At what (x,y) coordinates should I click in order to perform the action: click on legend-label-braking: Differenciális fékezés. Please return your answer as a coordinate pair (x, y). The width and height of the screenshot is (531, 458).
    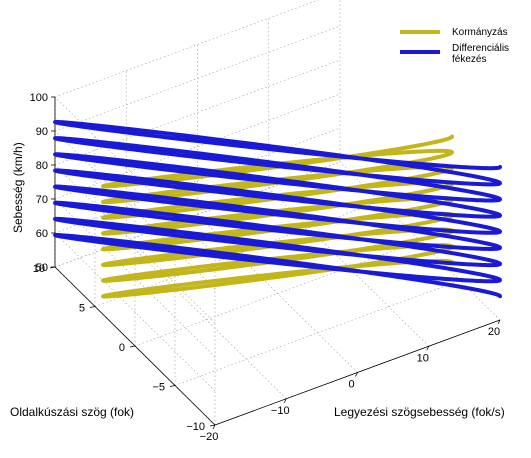
    Looking at the image, I should click on (480, 54).